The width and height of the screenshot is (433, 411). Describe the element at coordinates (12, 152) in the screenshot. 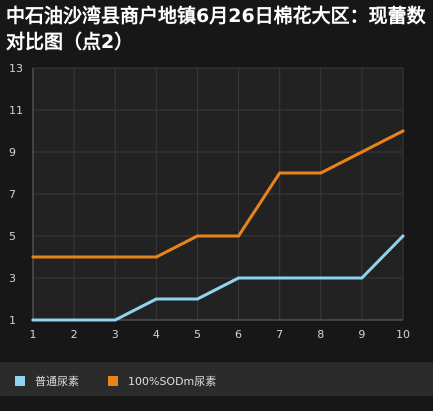

I see `y-tick-label: 9` at that location.